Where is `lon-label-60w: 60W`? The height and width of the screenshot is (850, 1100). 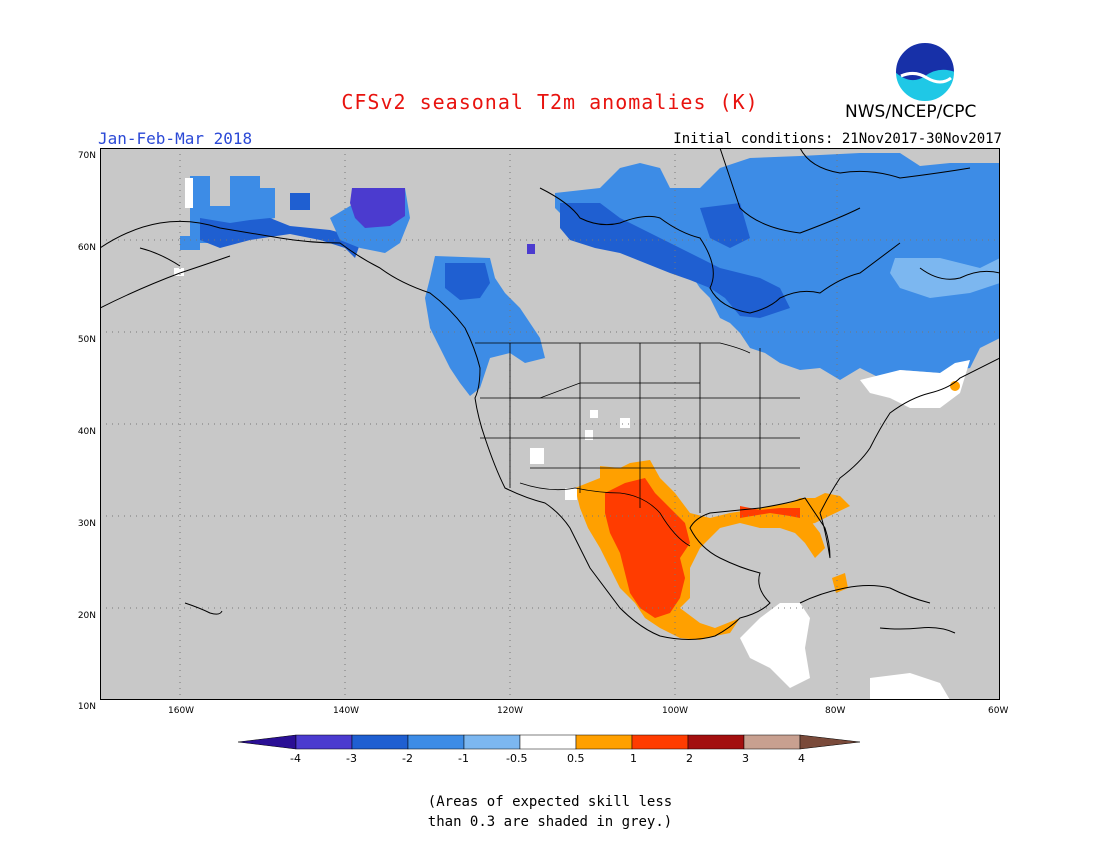
lon-label-60w: 60W is located at coordinates (998, 711).